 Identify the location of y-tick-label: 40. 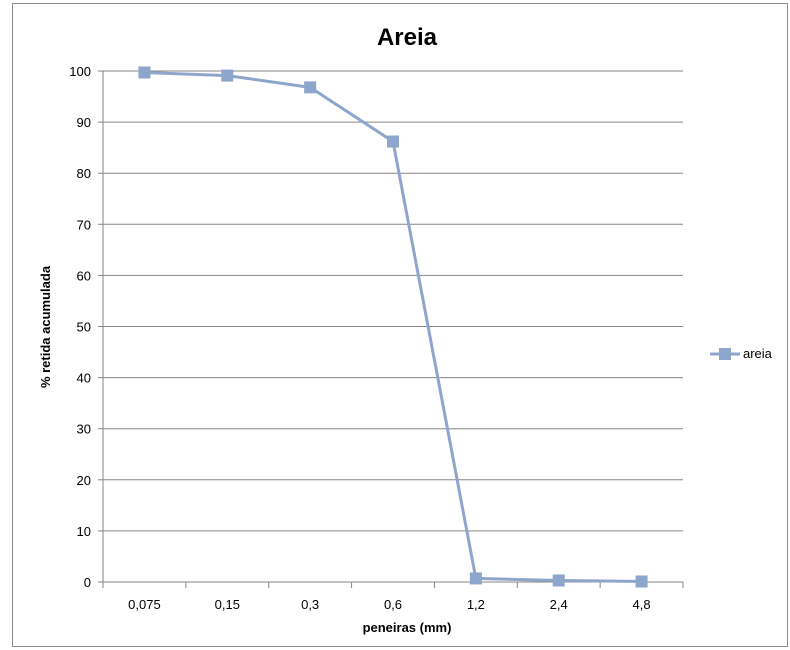
(84, 378).